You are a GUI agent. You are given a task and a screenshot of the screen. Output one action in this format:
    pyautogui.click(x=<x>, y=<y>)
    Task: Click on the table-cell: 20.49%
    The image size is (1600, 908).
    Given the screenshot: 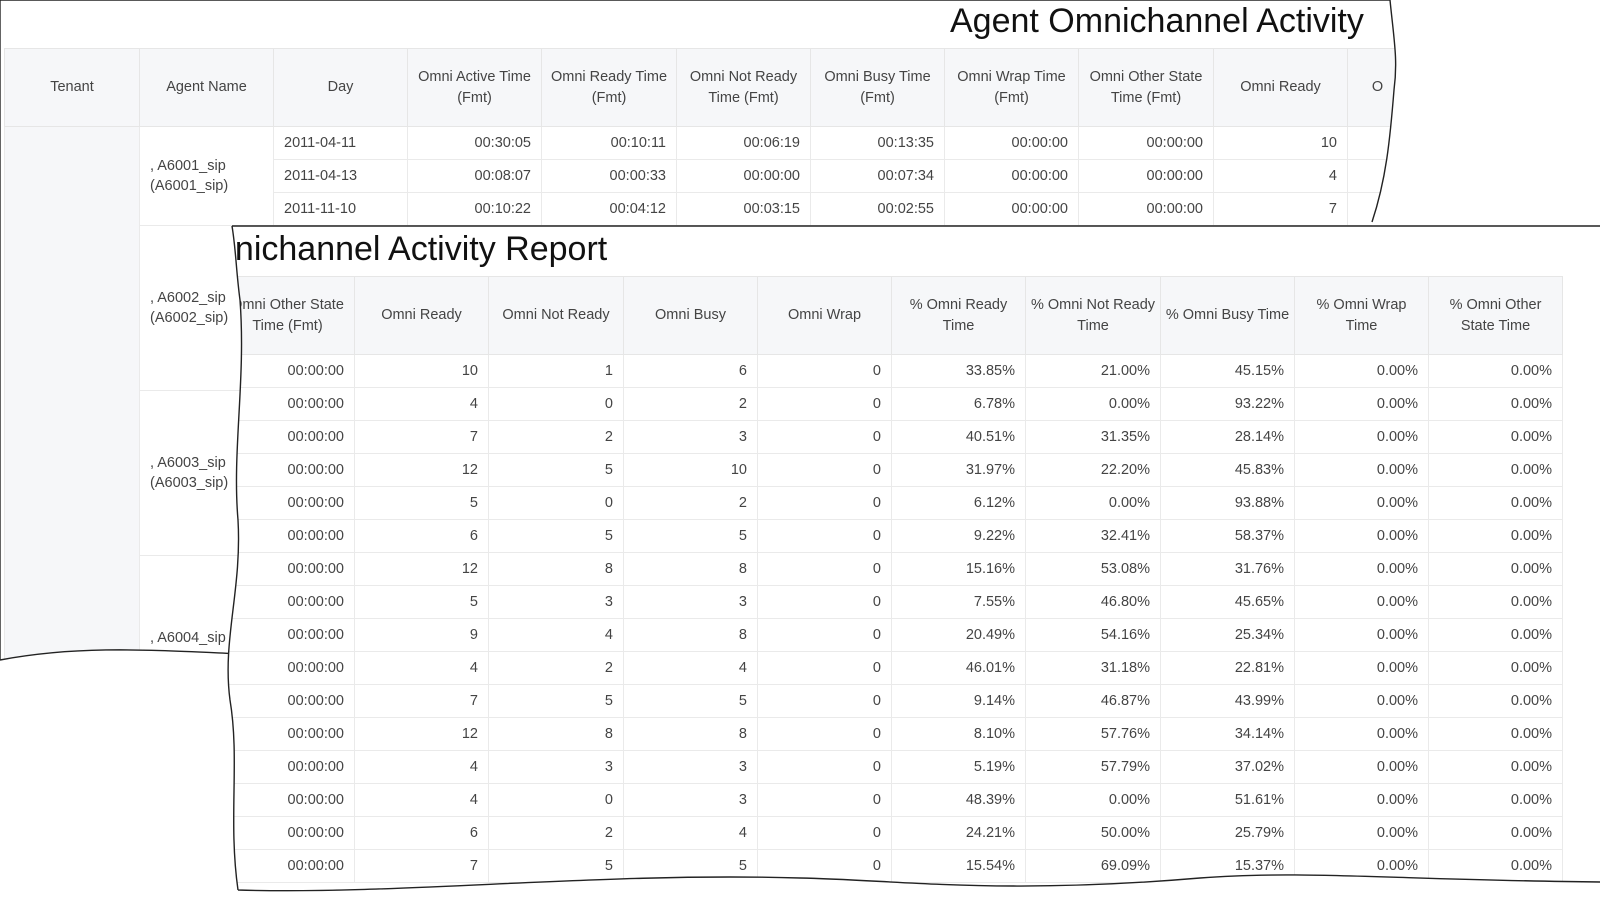 What is the action you would take?
    pyautogui.click(x=959, y=635)
    